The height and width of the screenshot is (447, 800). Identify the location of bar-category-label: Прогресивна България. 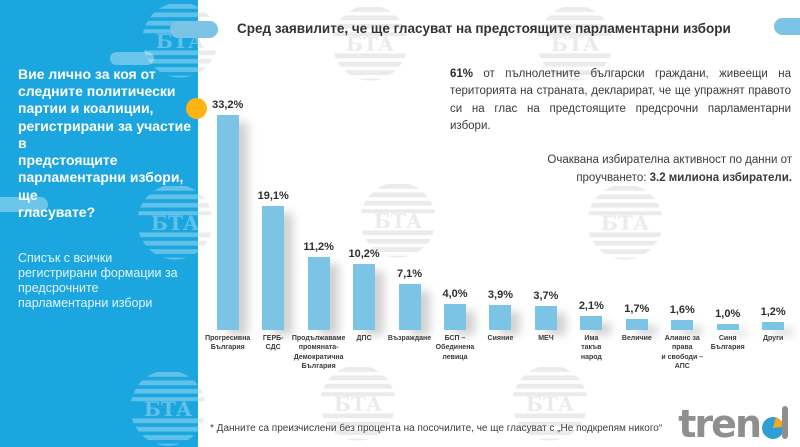
(228, 343).